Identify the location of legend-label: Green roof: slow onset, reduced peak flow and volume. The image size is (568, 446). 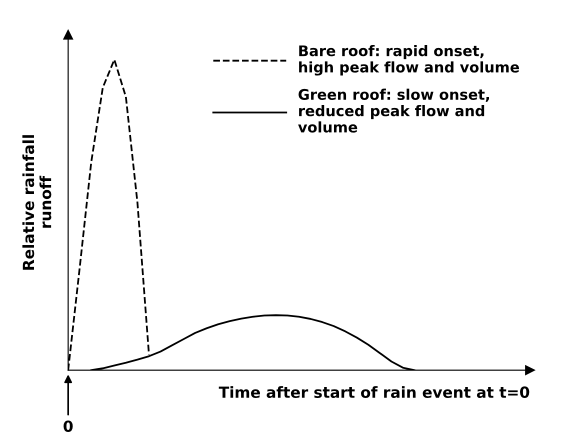
(393, 110).